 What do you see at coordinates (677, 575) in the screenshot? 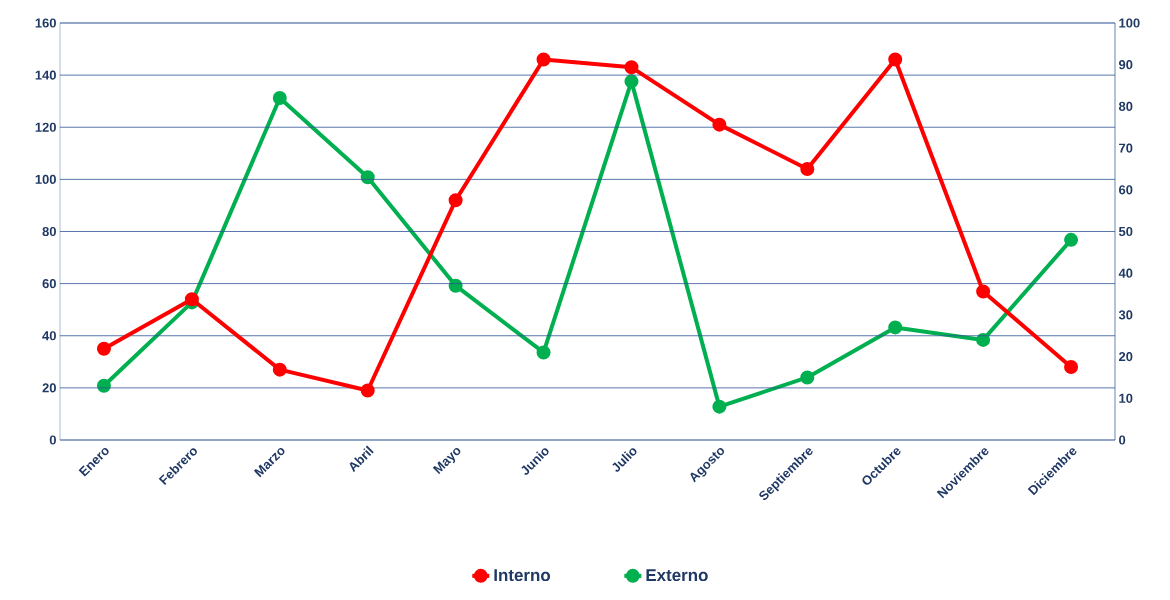
I see `legend-label: Externo` at bounding box center [677, 575].